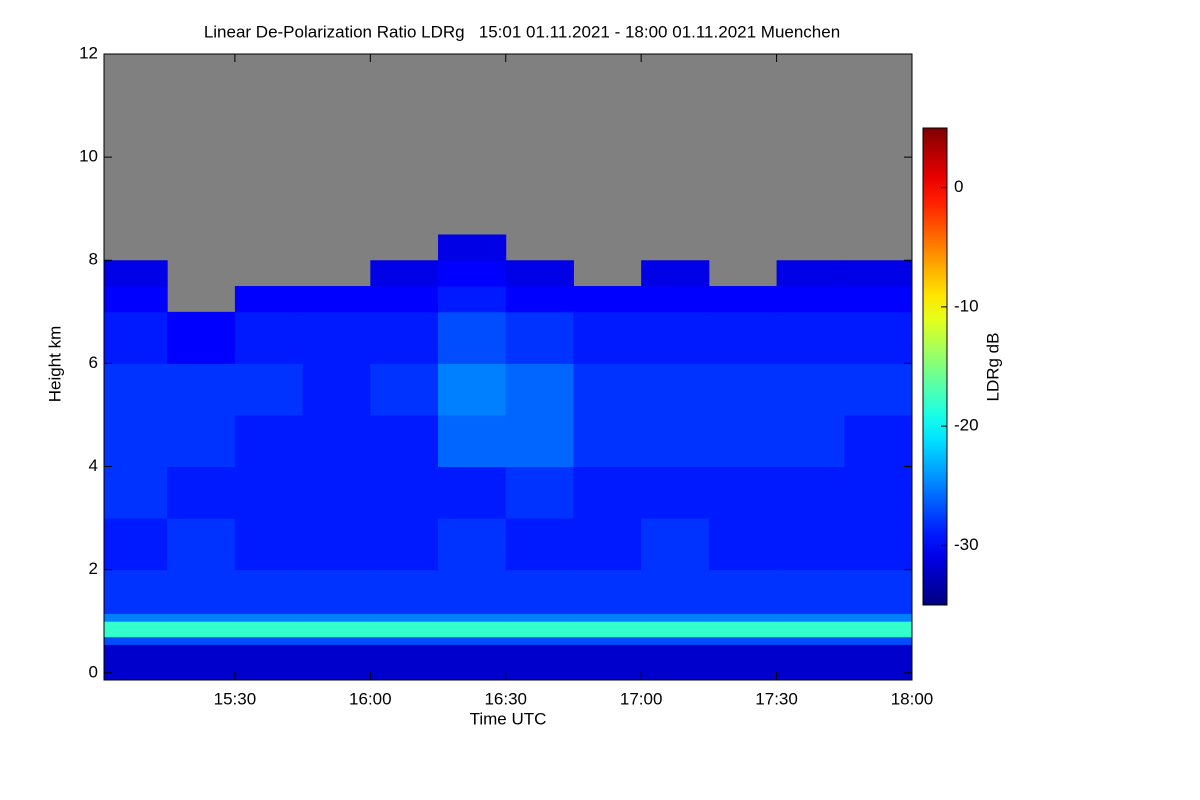 The width and height of the screenshot is (1200, 800). I want to click on colorbar-tick-label: -30, so click(966, 544).